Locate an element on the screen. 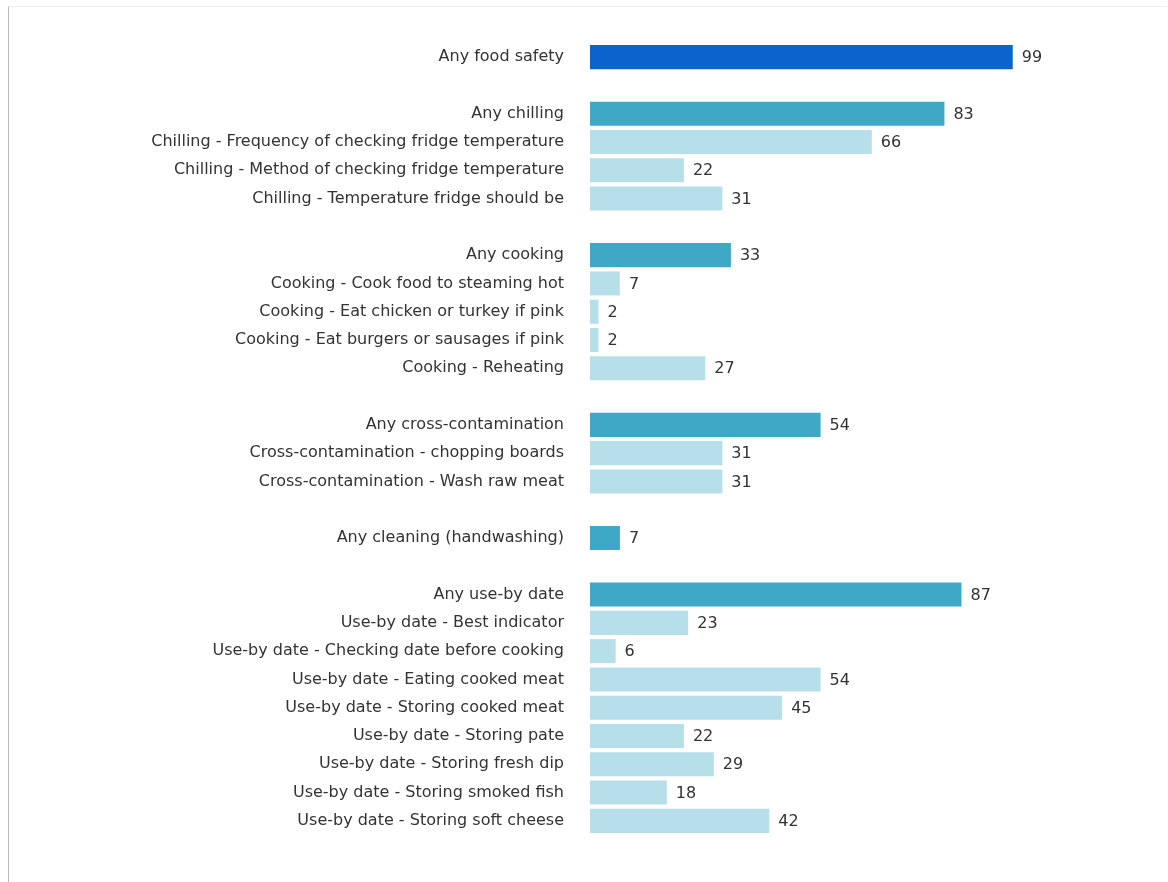 Image resolution: width=1168 pixels, height=882 pixels. y-tick-label: Any cleaning (handwashing) is located at coordinates (450, 537).